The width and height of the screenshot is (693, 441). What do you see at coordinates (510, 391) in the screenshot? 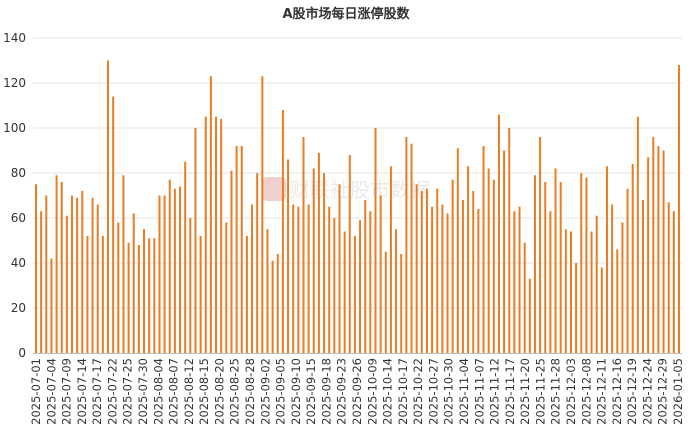
I see `x-tick-label: 2025-11-17` at bounding box center [510, 391].